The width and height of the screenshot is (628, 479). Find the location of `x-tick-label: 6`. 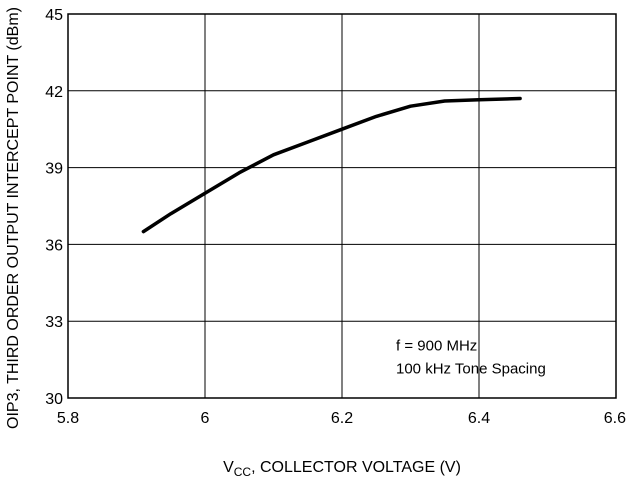

x-tick-label: 6 is located at coordinates (205, 418).